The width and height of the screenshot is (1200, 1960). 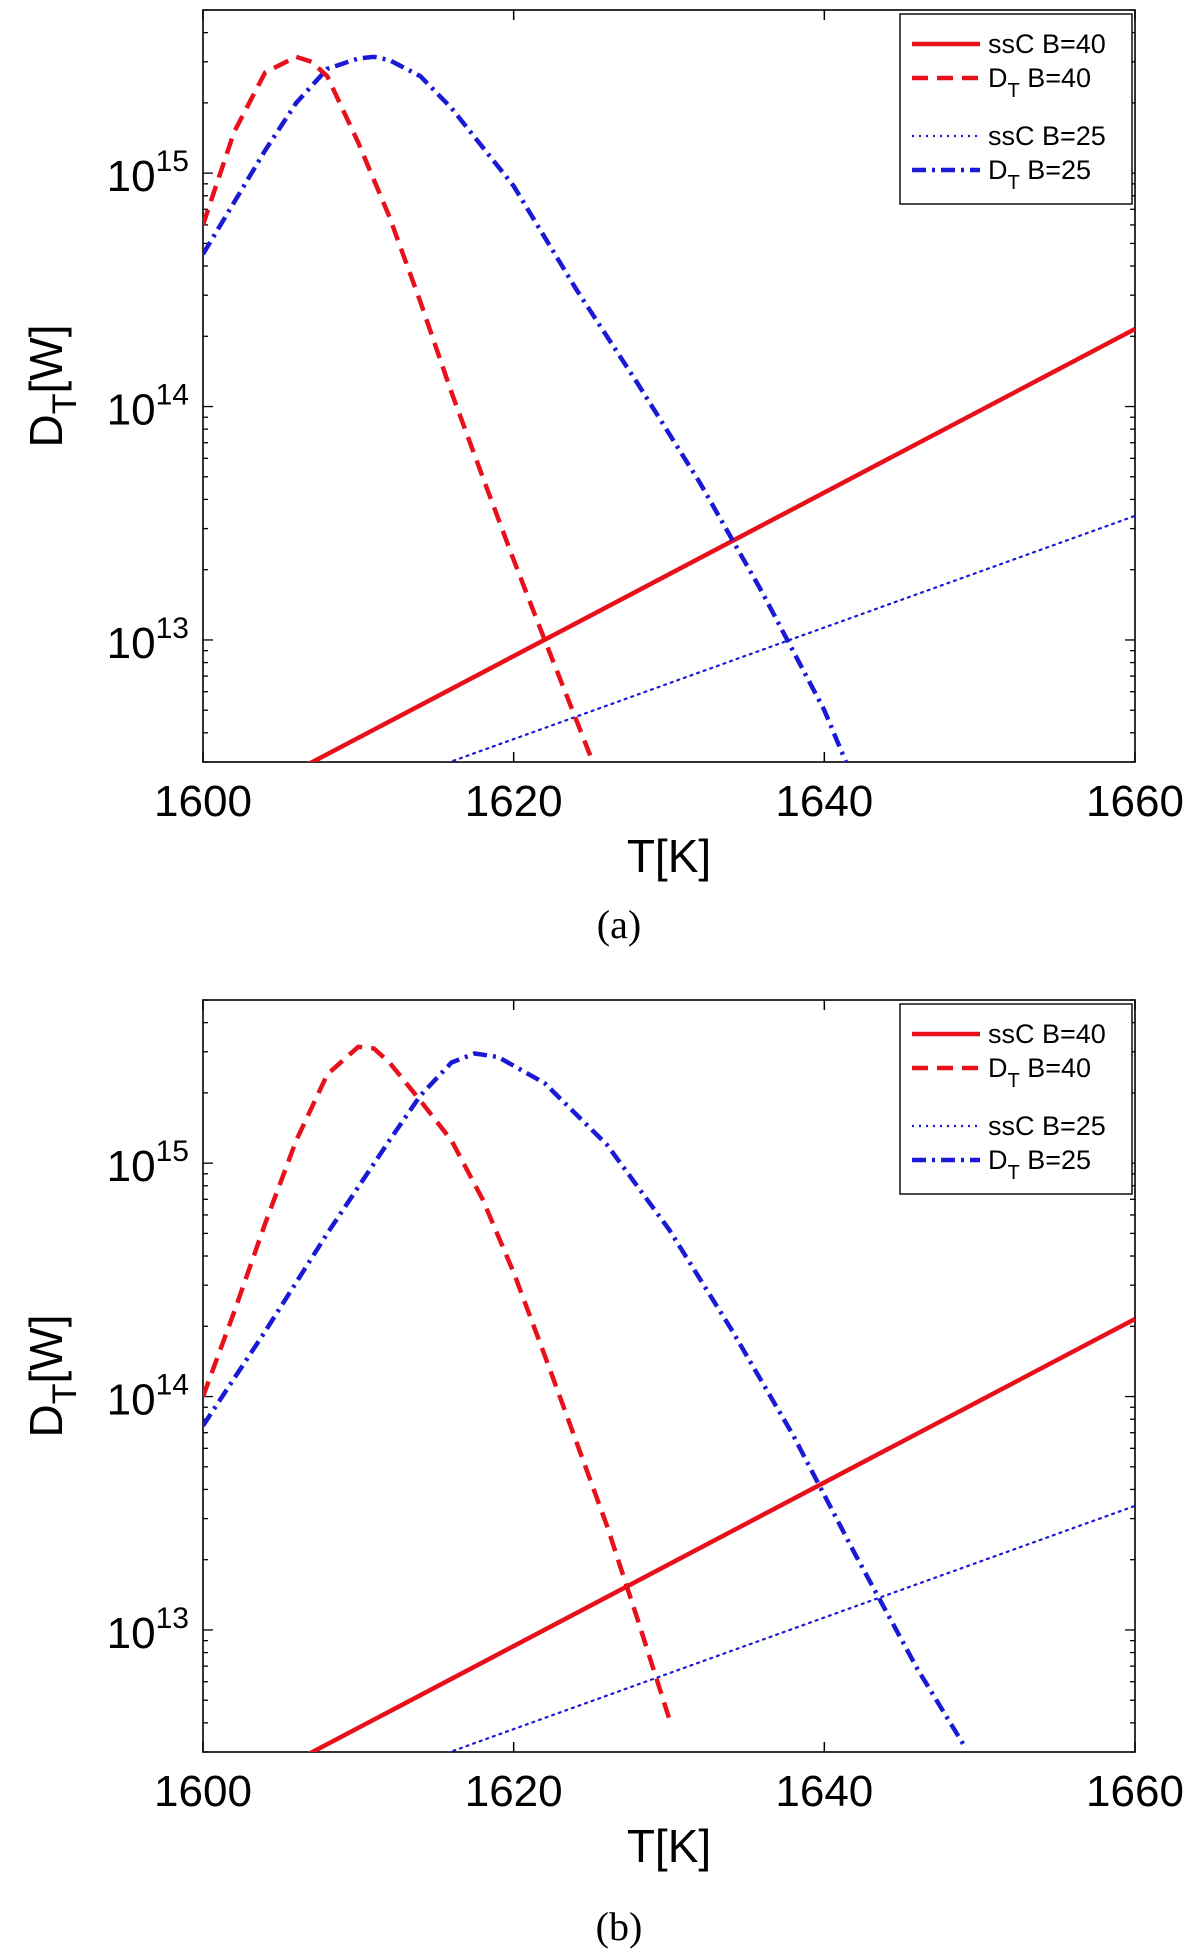 What do you see at coordinates (619, 924) in the screenshot?
I see `panel-caption: (a)` at bounding box center [619, 924].